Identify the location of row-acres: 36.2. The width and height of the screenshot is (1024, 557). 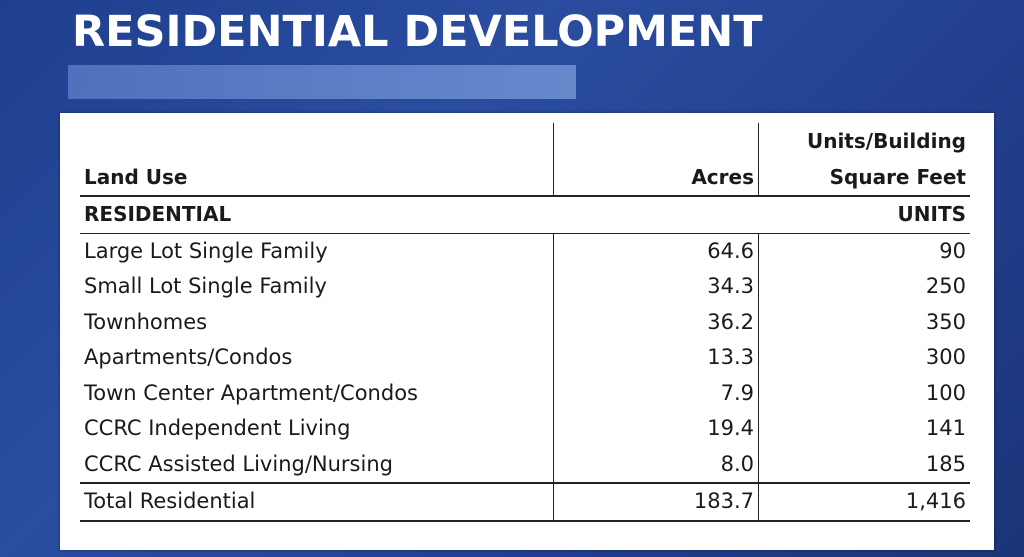
(656, 322).